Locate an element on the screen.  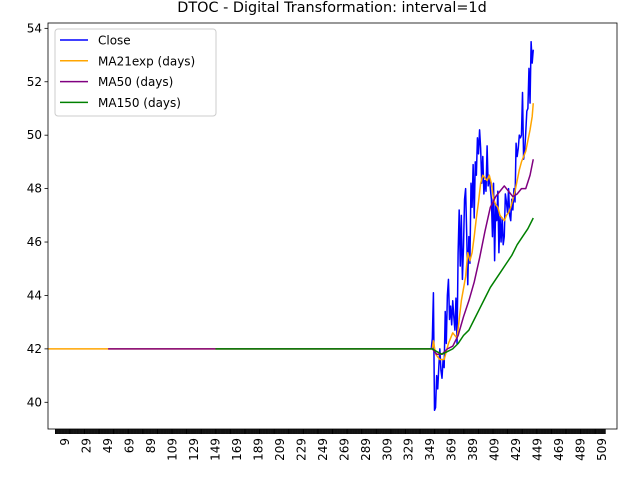
x-tick-label: 389 is located at coordinates (473, 449).